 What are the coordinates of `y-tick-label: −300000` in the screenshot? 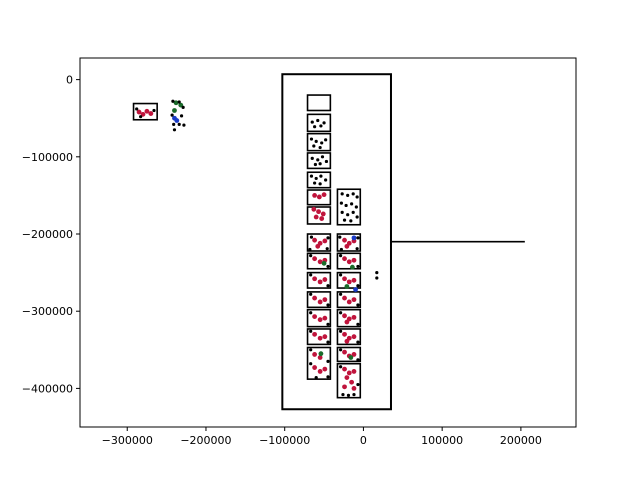 It's located at (47, 311).